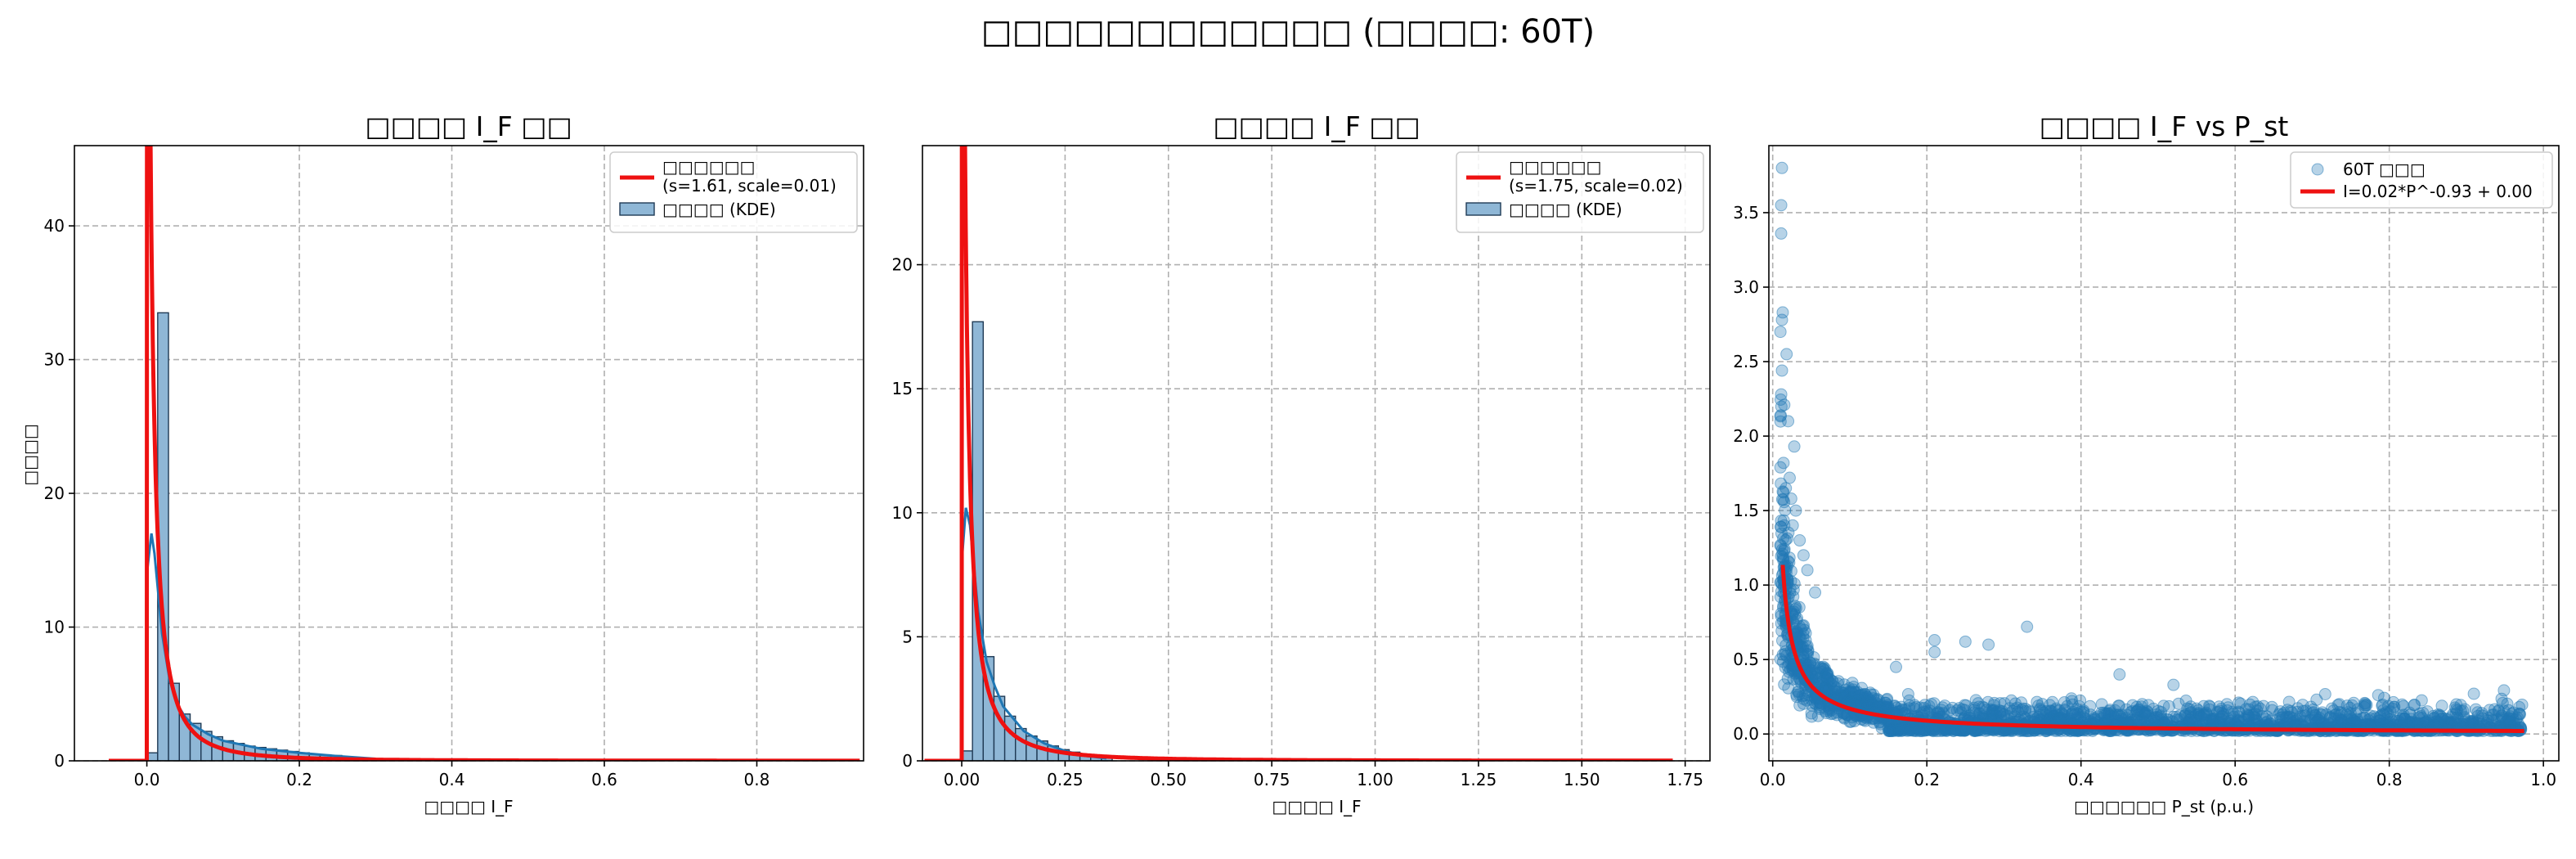 The height and width of the screenshot is (859, 2576). I want to click on y-tick-label: 15, so click(902, 388).